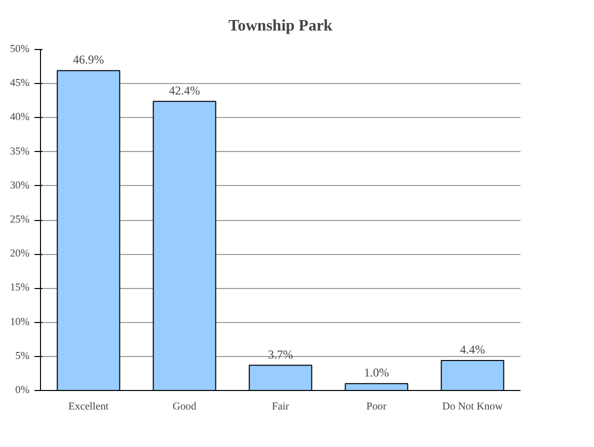  I want to click on y-tick-label: 25%, so click(20, 220).